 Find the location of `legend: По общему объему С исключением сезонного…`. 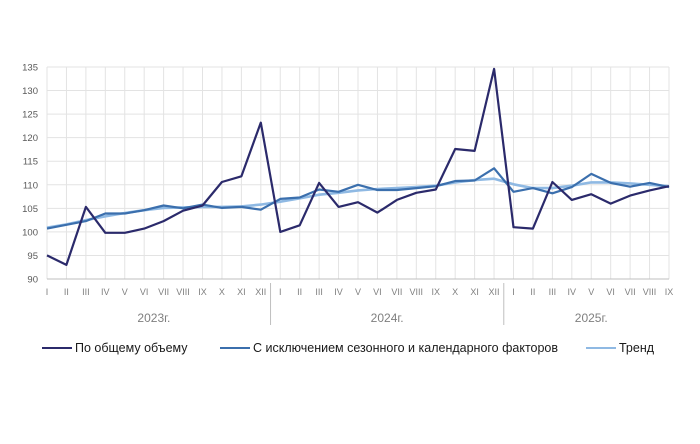

legend: По общему объему С исключением сезонного… is located at coordinates (350, 351).